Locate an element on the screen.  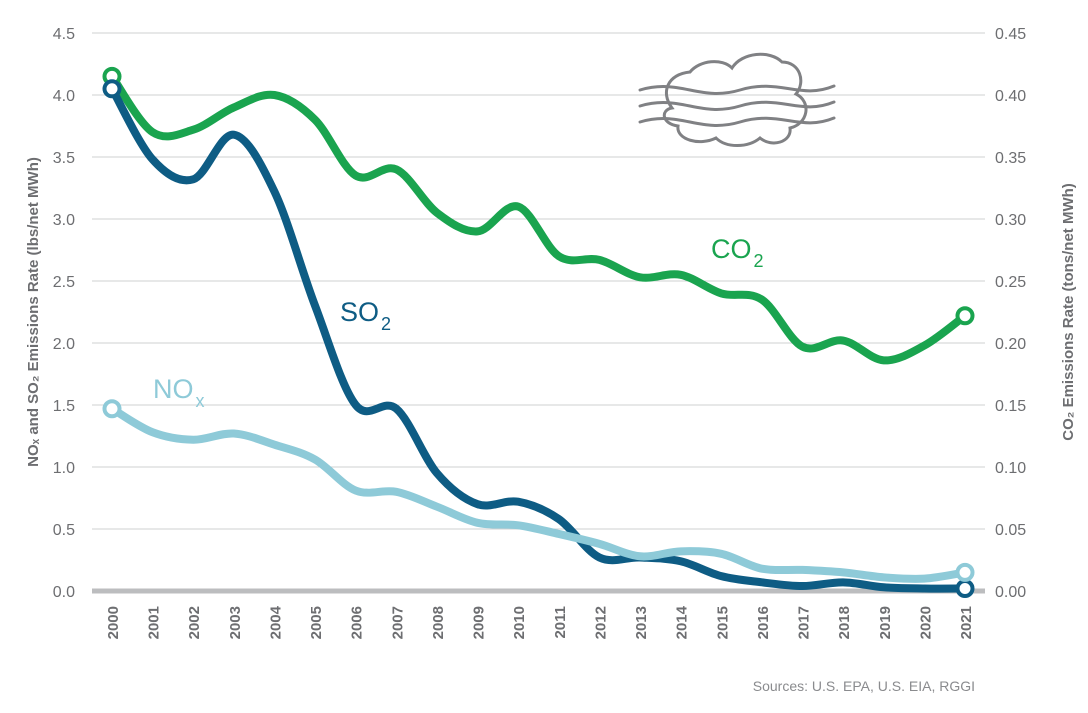
x-tick-label: 2005 is located at coordinates (316, 622).